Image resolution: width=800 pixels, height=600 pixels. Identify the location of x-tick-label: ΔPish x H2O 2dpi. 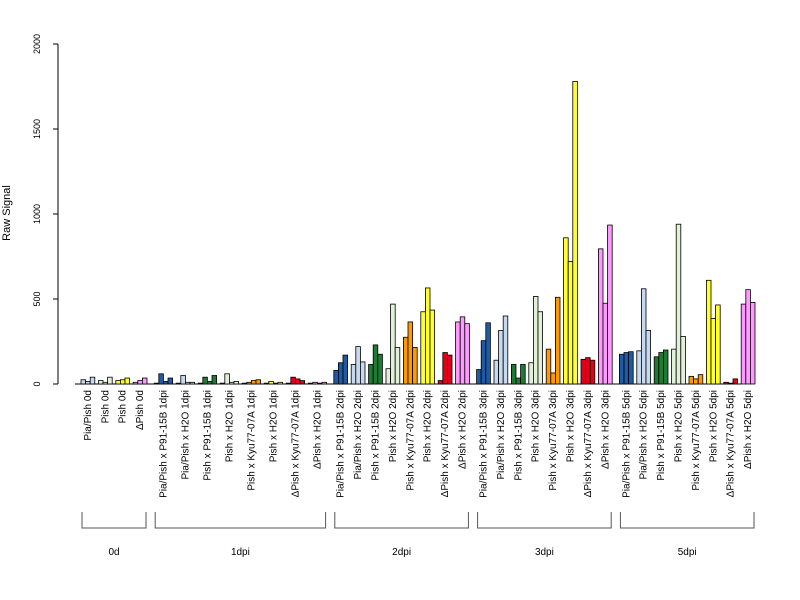
(463, 429).